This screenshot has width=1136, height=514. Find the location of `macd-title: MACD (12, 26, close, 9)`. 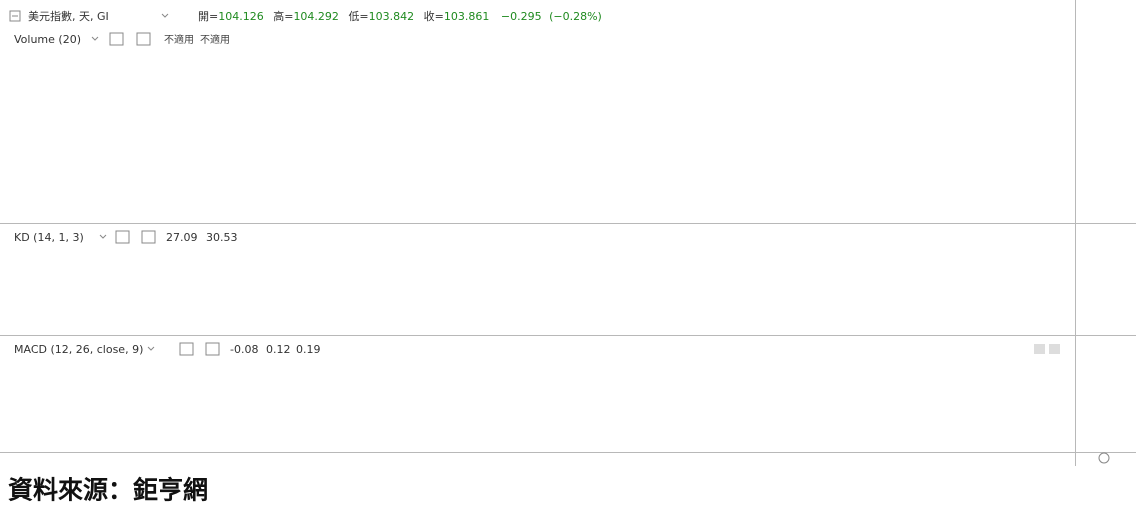

macd-title: MACD (12, 26, close, 9) is located at coordinates (78, 349).